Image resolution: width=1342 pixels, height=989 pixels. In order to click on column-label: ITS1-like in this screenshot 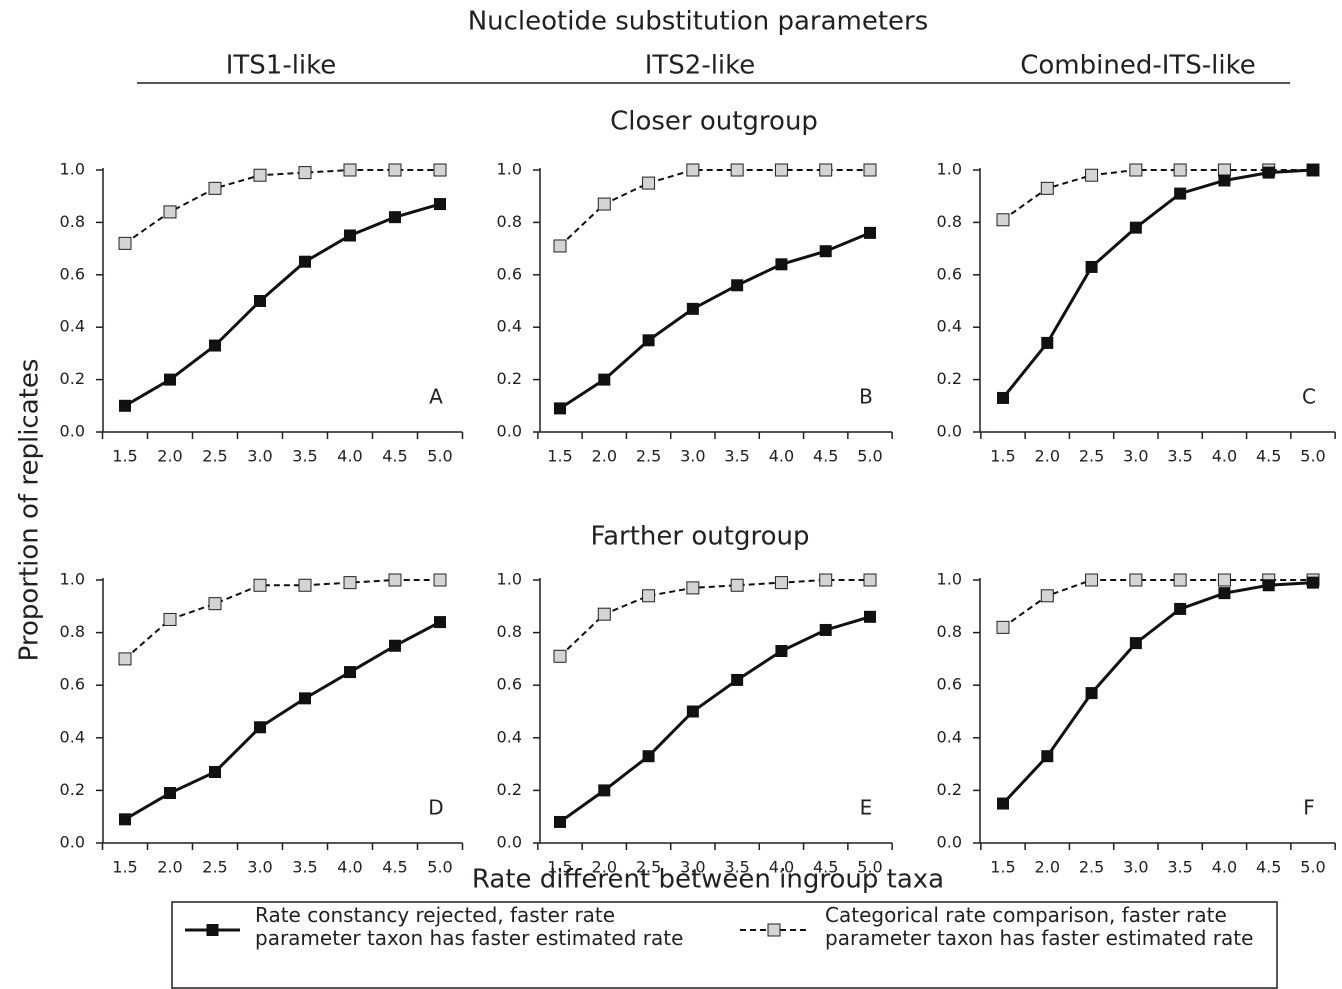, I will do `click(281, 66)`.